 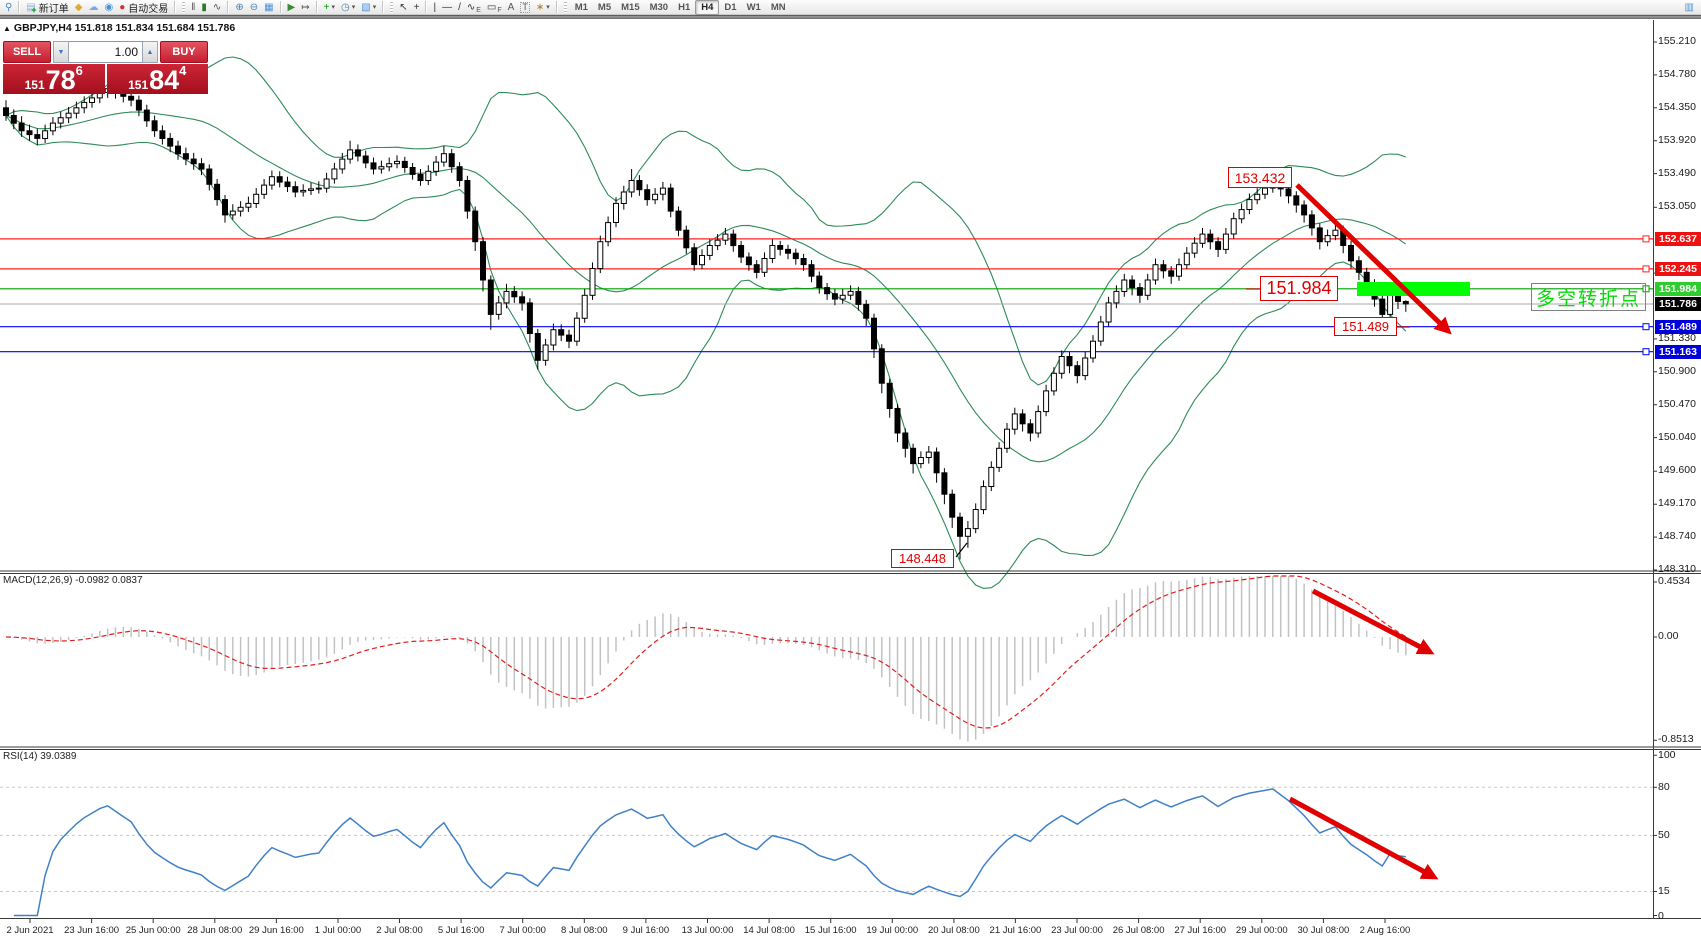 What do you see at coordinates (184, 52) in the screenshot?
I see `buy-button: BUY` at bounding box center [184, 52].